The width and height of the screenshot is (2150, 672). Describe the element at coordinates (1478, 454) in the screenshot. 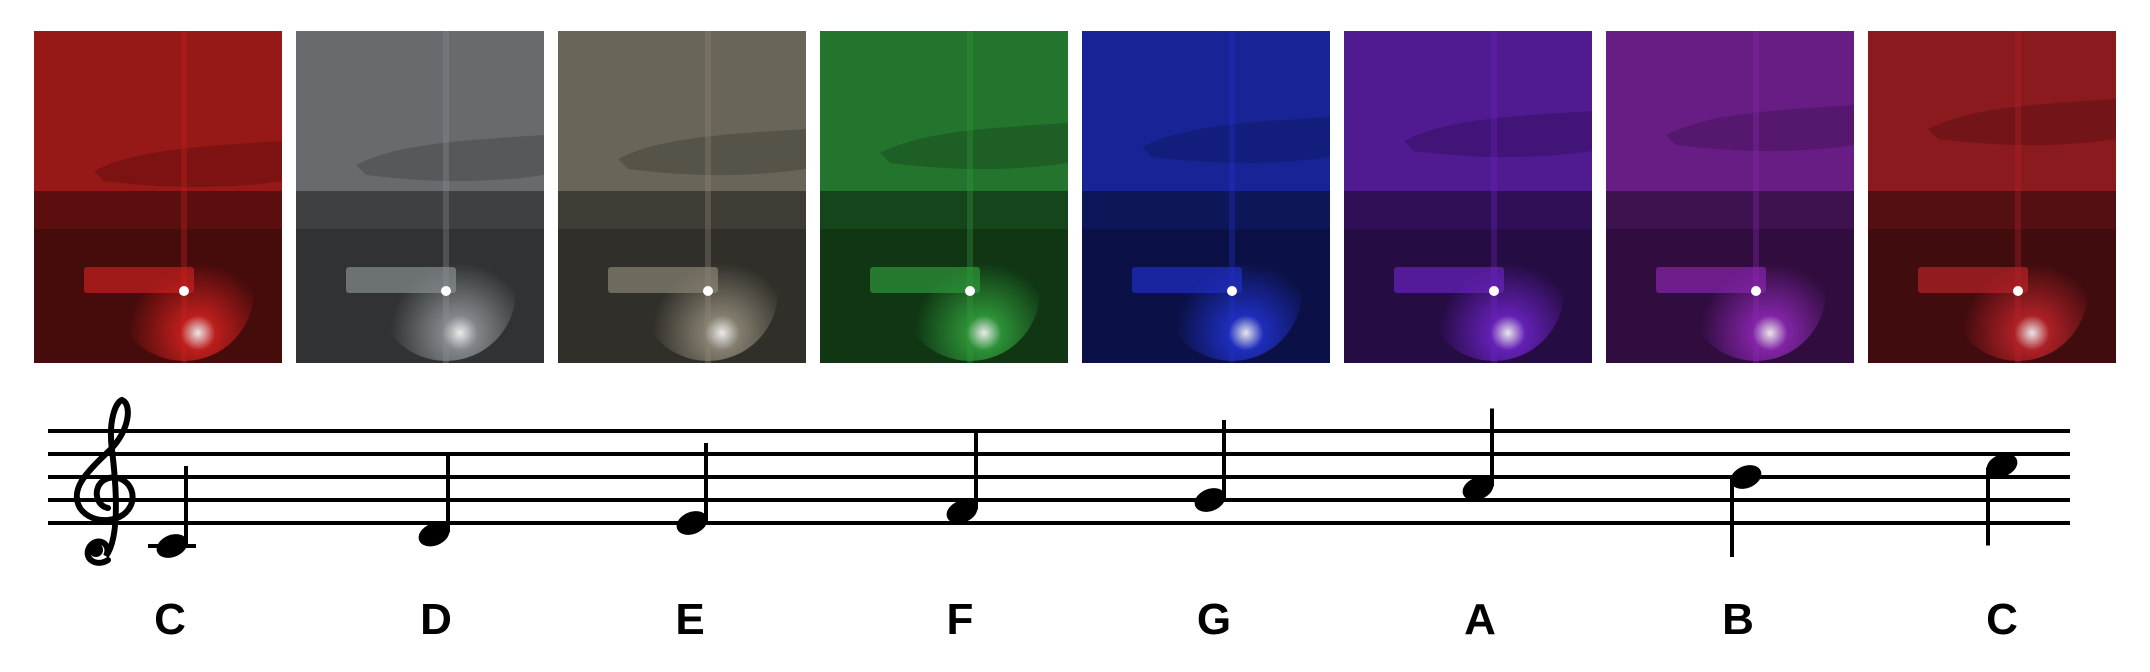

I see `note-a` at that location.